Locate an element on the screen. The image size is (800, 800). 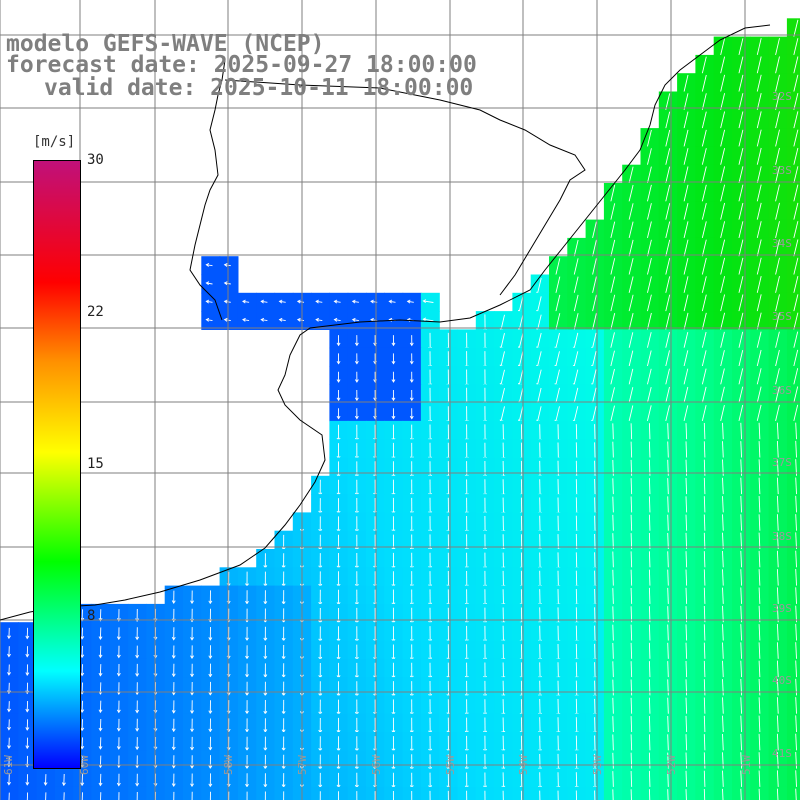
lon-label: 55W is located at coordinates (450, 765).